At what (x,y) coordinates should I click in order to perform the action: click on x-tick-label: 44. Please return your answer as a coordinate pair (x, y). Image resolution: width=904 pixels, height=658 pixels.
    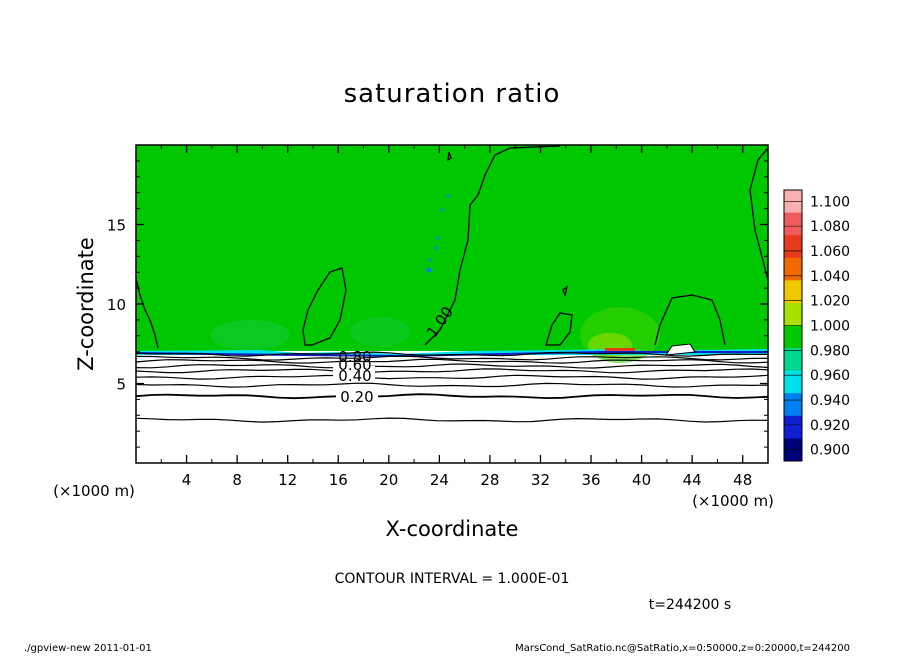
    Looking at the image, I should click on (692, 480).